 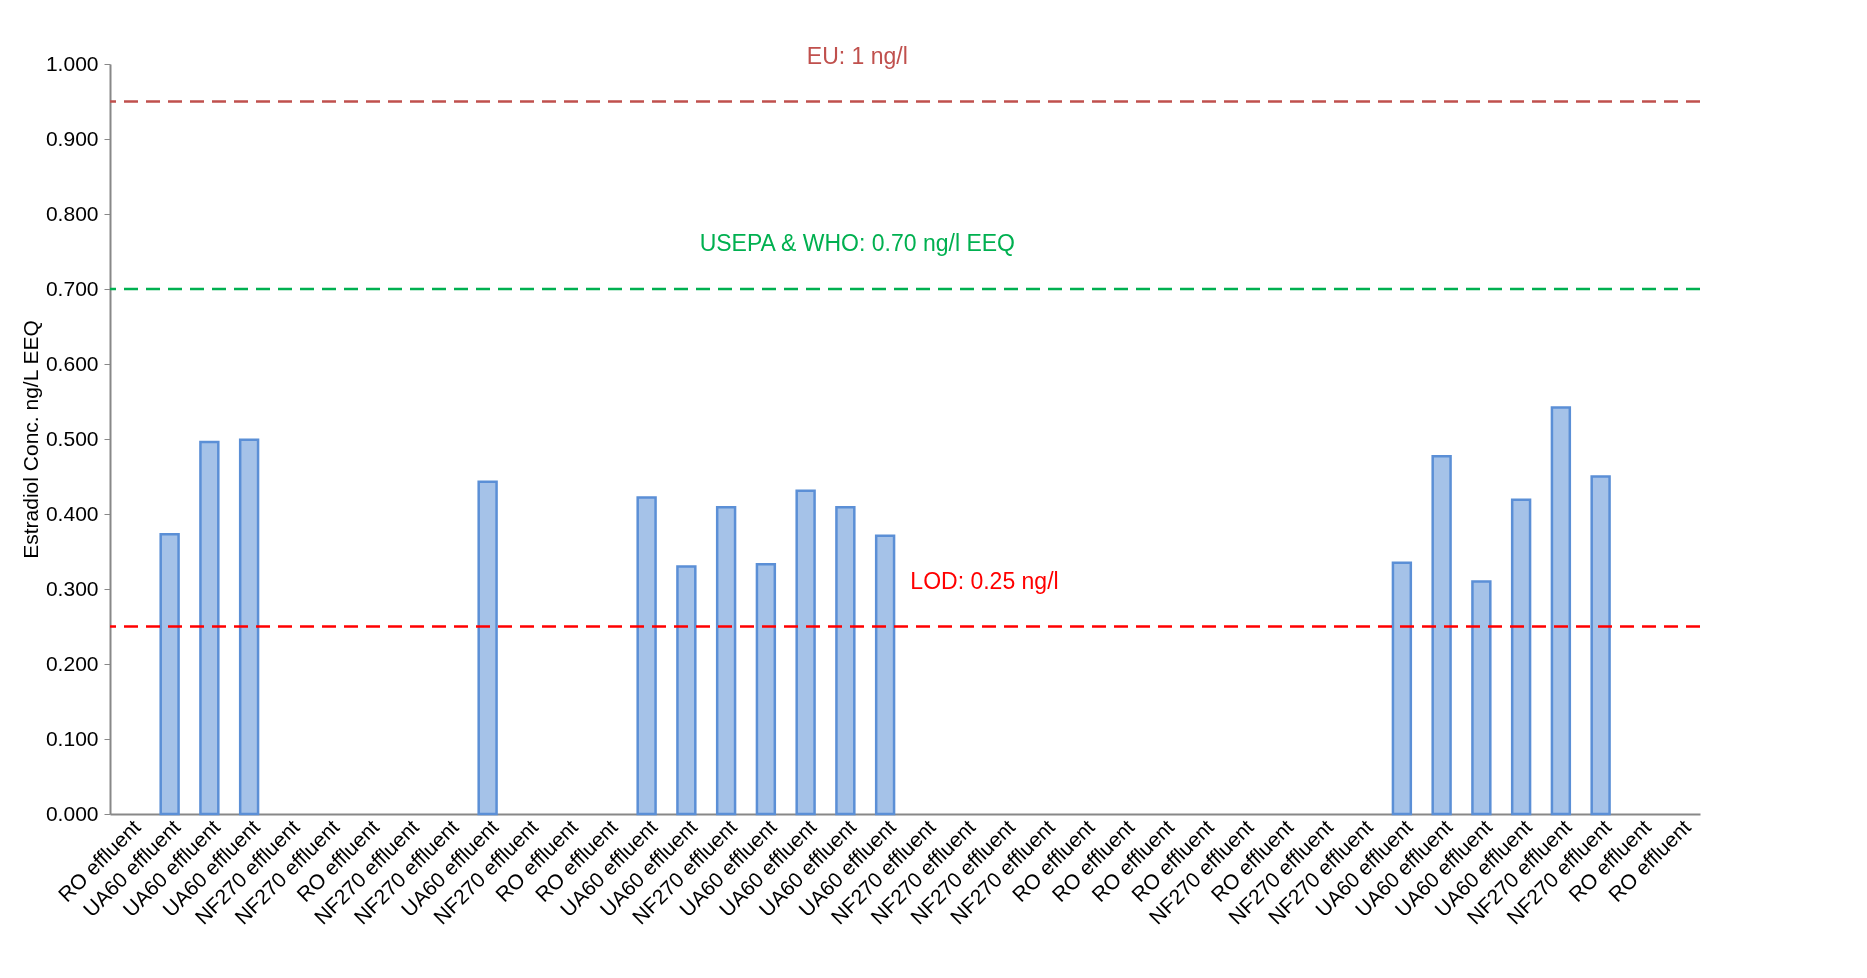 I want to click on y-tick-label: 0.900, so click(x=72, y=138).